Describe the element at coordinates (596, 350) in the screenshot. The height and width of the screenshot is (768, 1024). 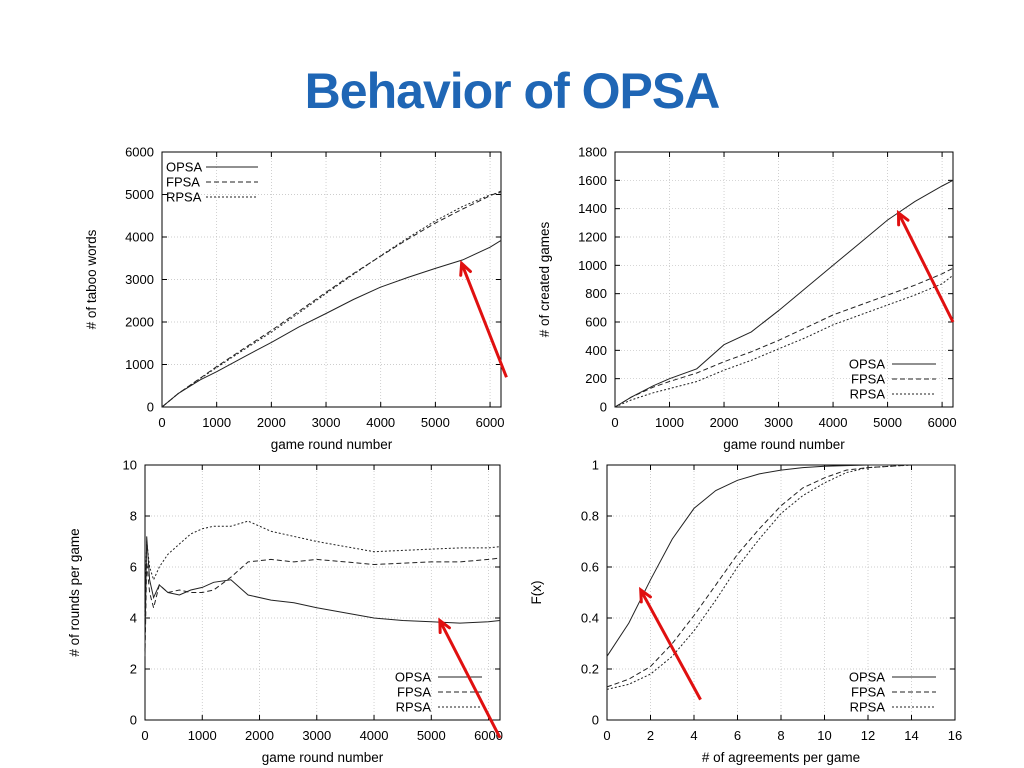
I see `y-tick-label: 400` at that location.